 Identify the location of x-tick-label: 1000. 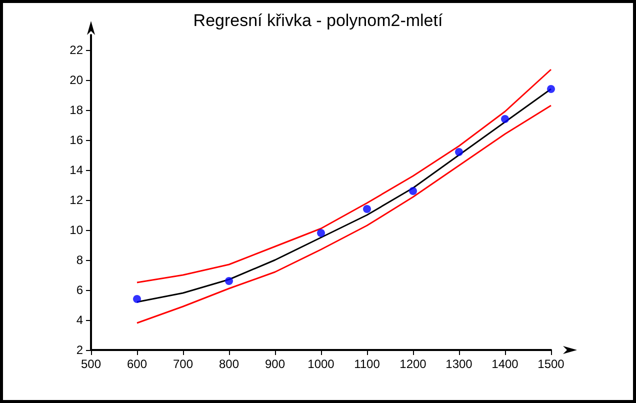
(321, 364).